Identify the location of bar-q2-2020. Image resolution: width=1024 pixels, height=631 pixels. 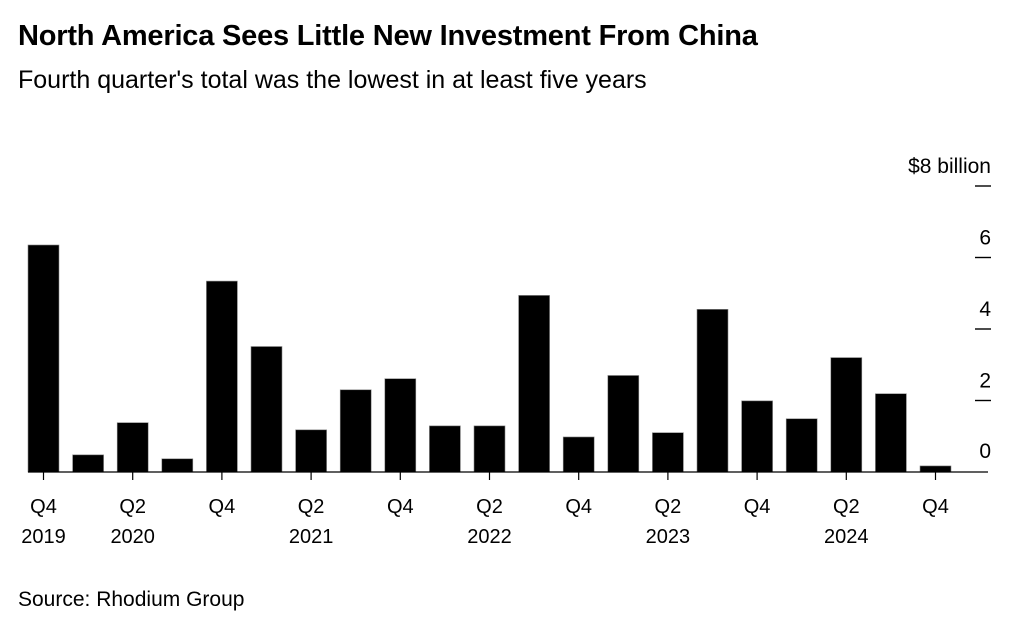
(132, 447).